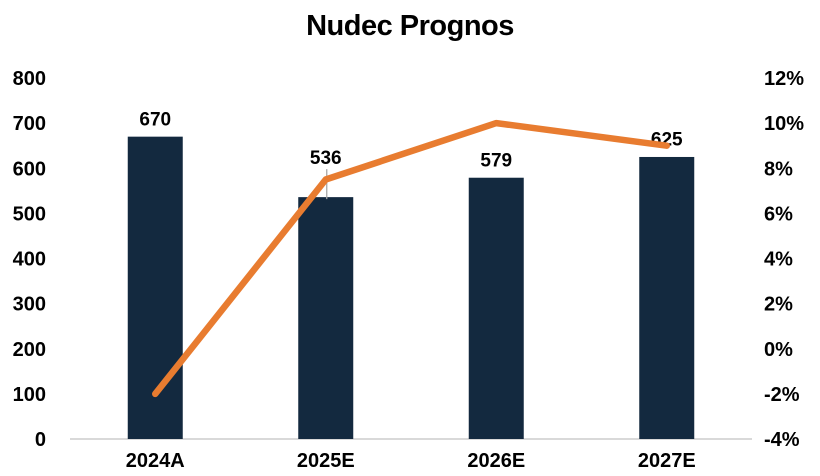 This screenshot has width=820, height=476. I want to click on right-axis-tick-label: 12%, so click(784, 79).